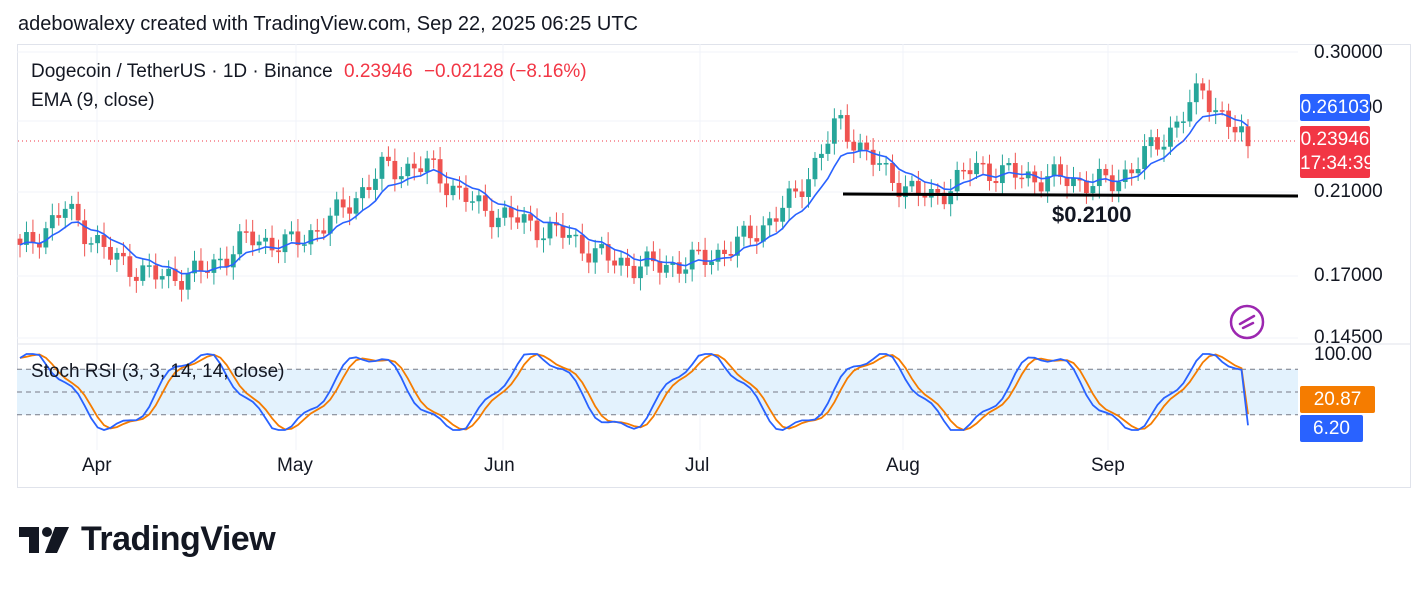  What do you see at coordinates (93, 100) in the screenshot?
I see `ema-legend: EMA (9, close)` at bounding box center [93, 100].